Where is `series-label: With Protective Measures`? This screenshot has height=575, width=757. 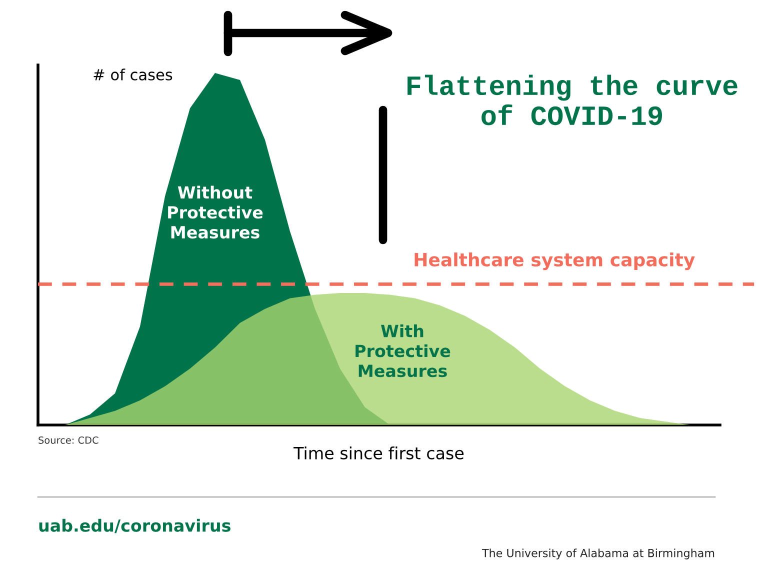
series-label: With Protective Measures is located at coordinates (403, 351).